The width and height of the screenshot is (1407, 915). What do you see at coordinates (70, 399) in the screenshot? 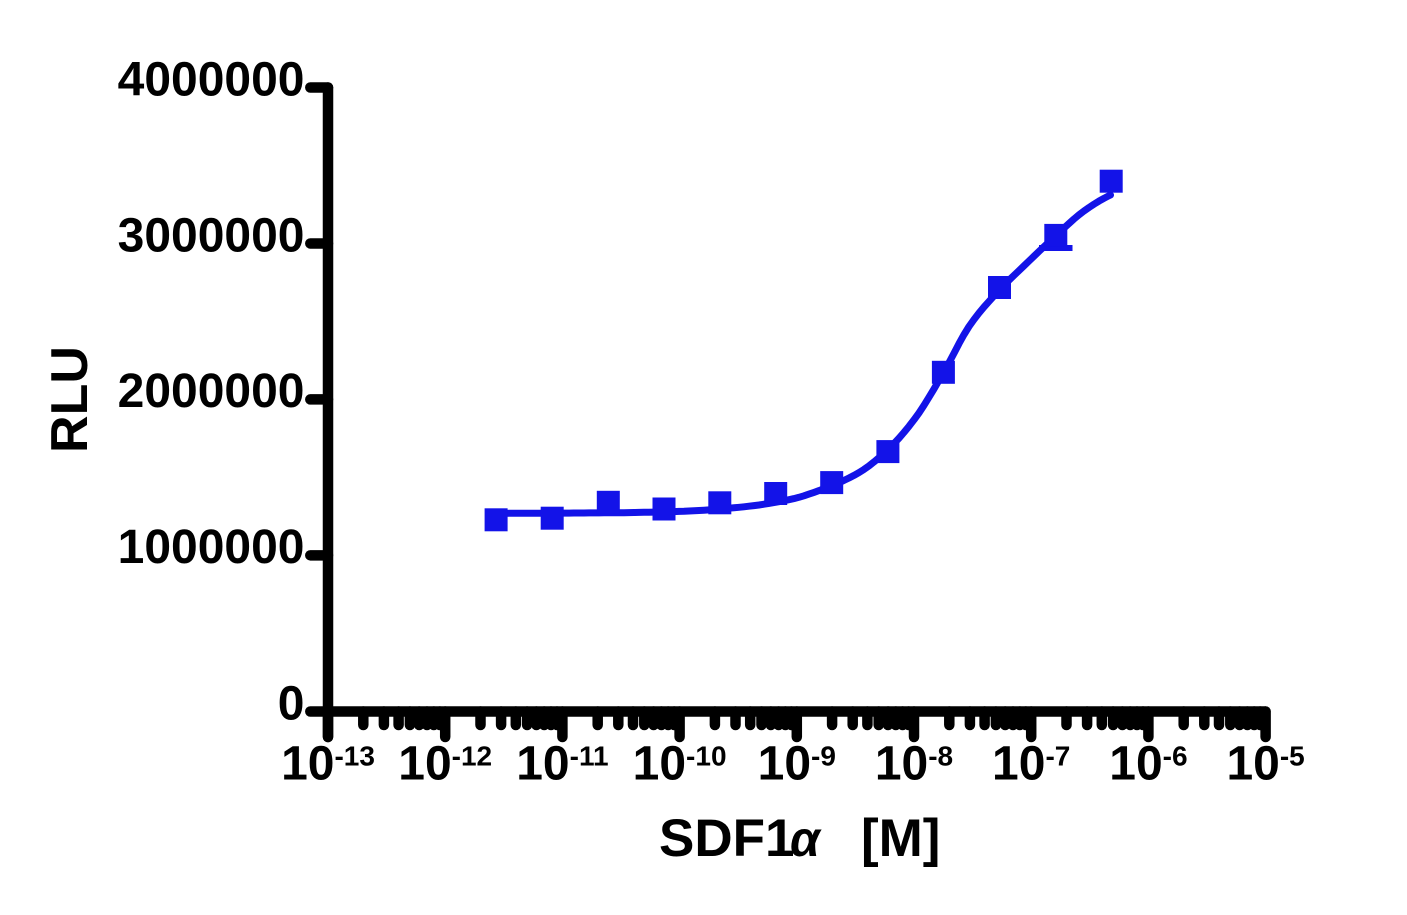
I see `svg-text: RLU` at bounding box center [70, 399].